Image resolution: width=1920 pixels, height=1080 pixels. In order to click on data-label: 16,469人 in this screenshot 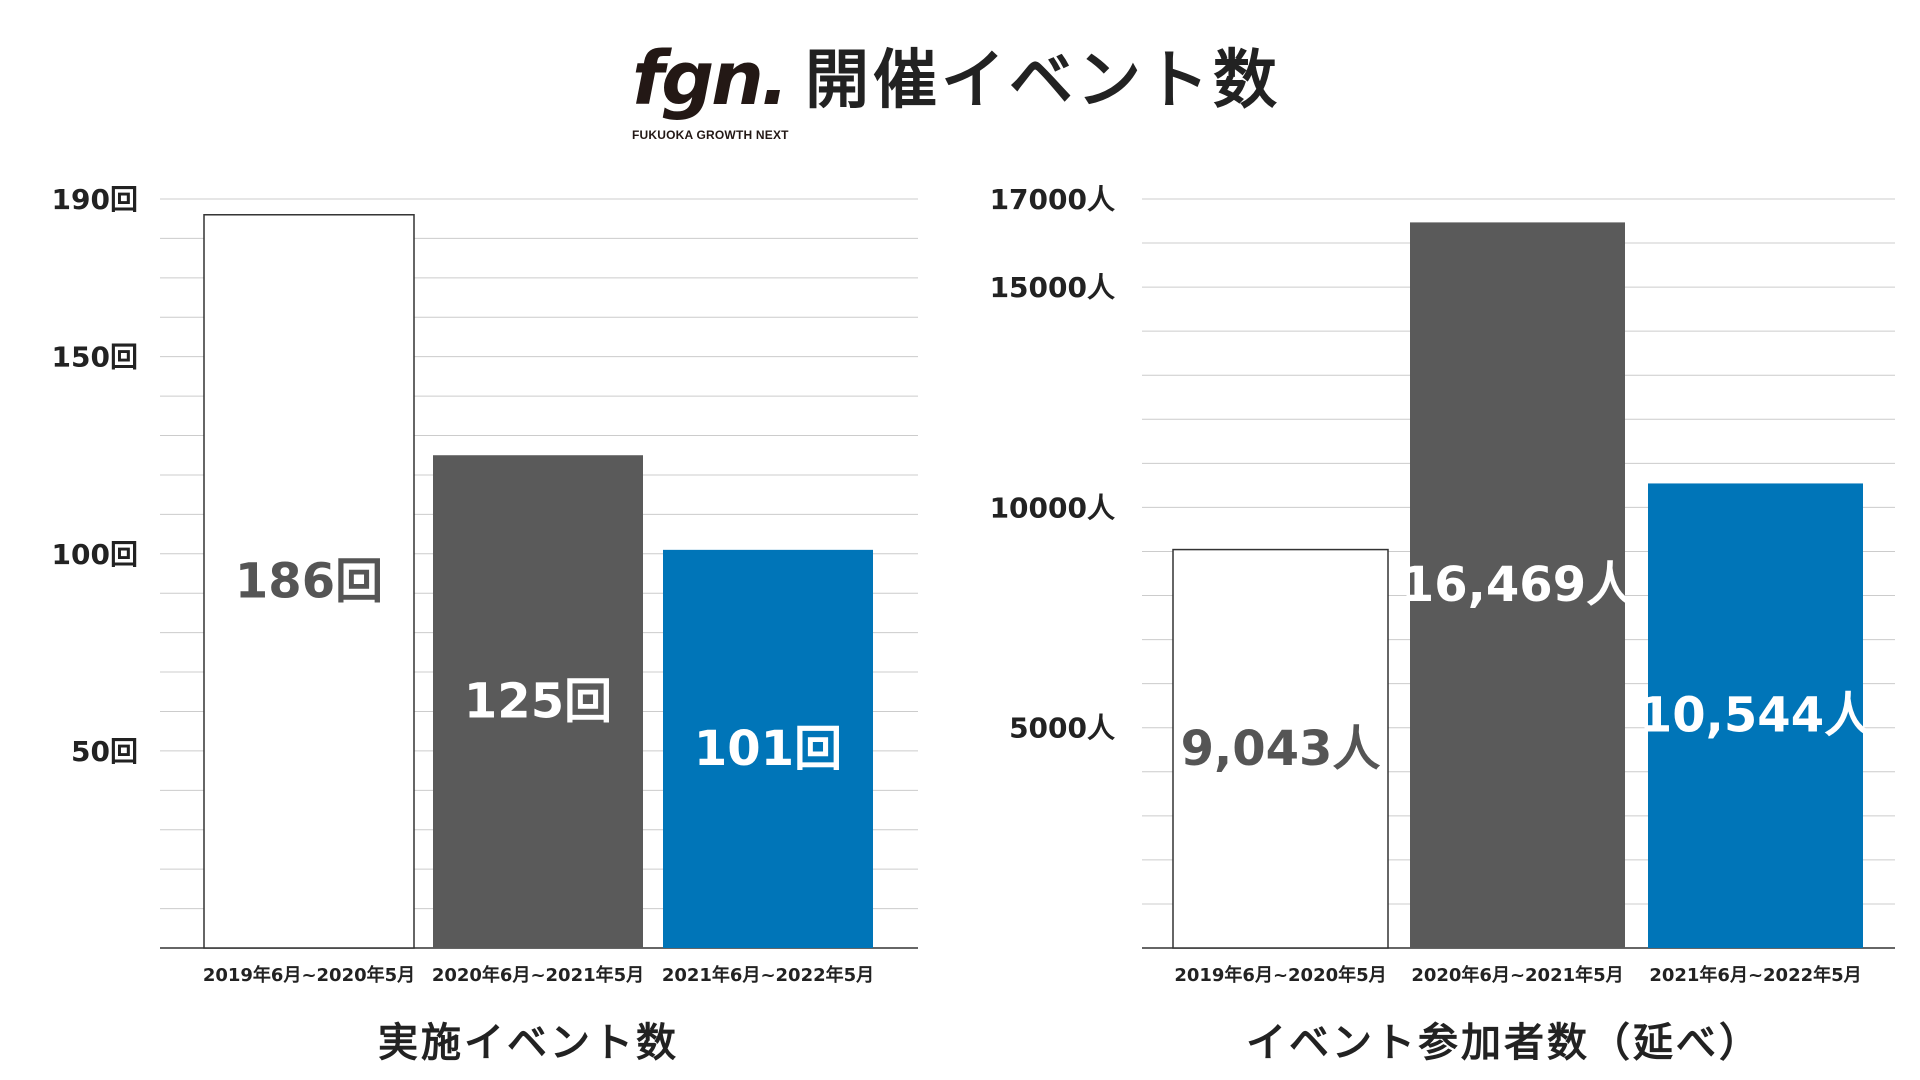, I will do `click(1517, 585)`.